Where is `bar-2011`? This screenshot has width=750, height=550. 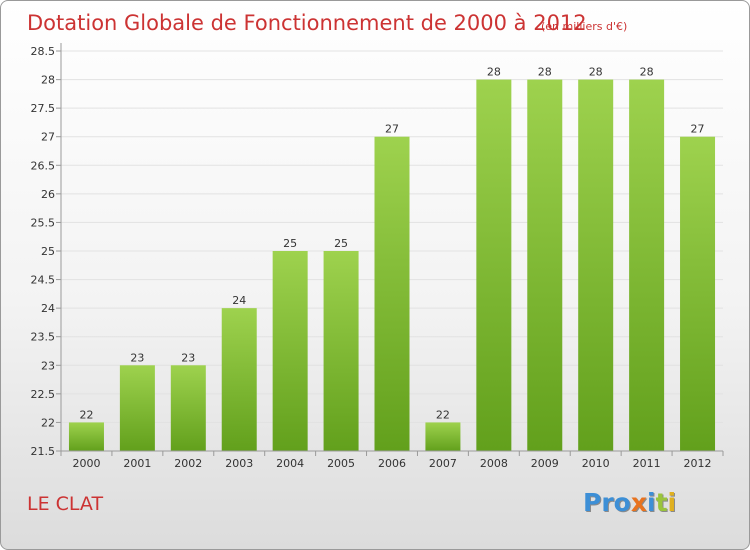 bar-2011 is located at coordinates (647, 265).